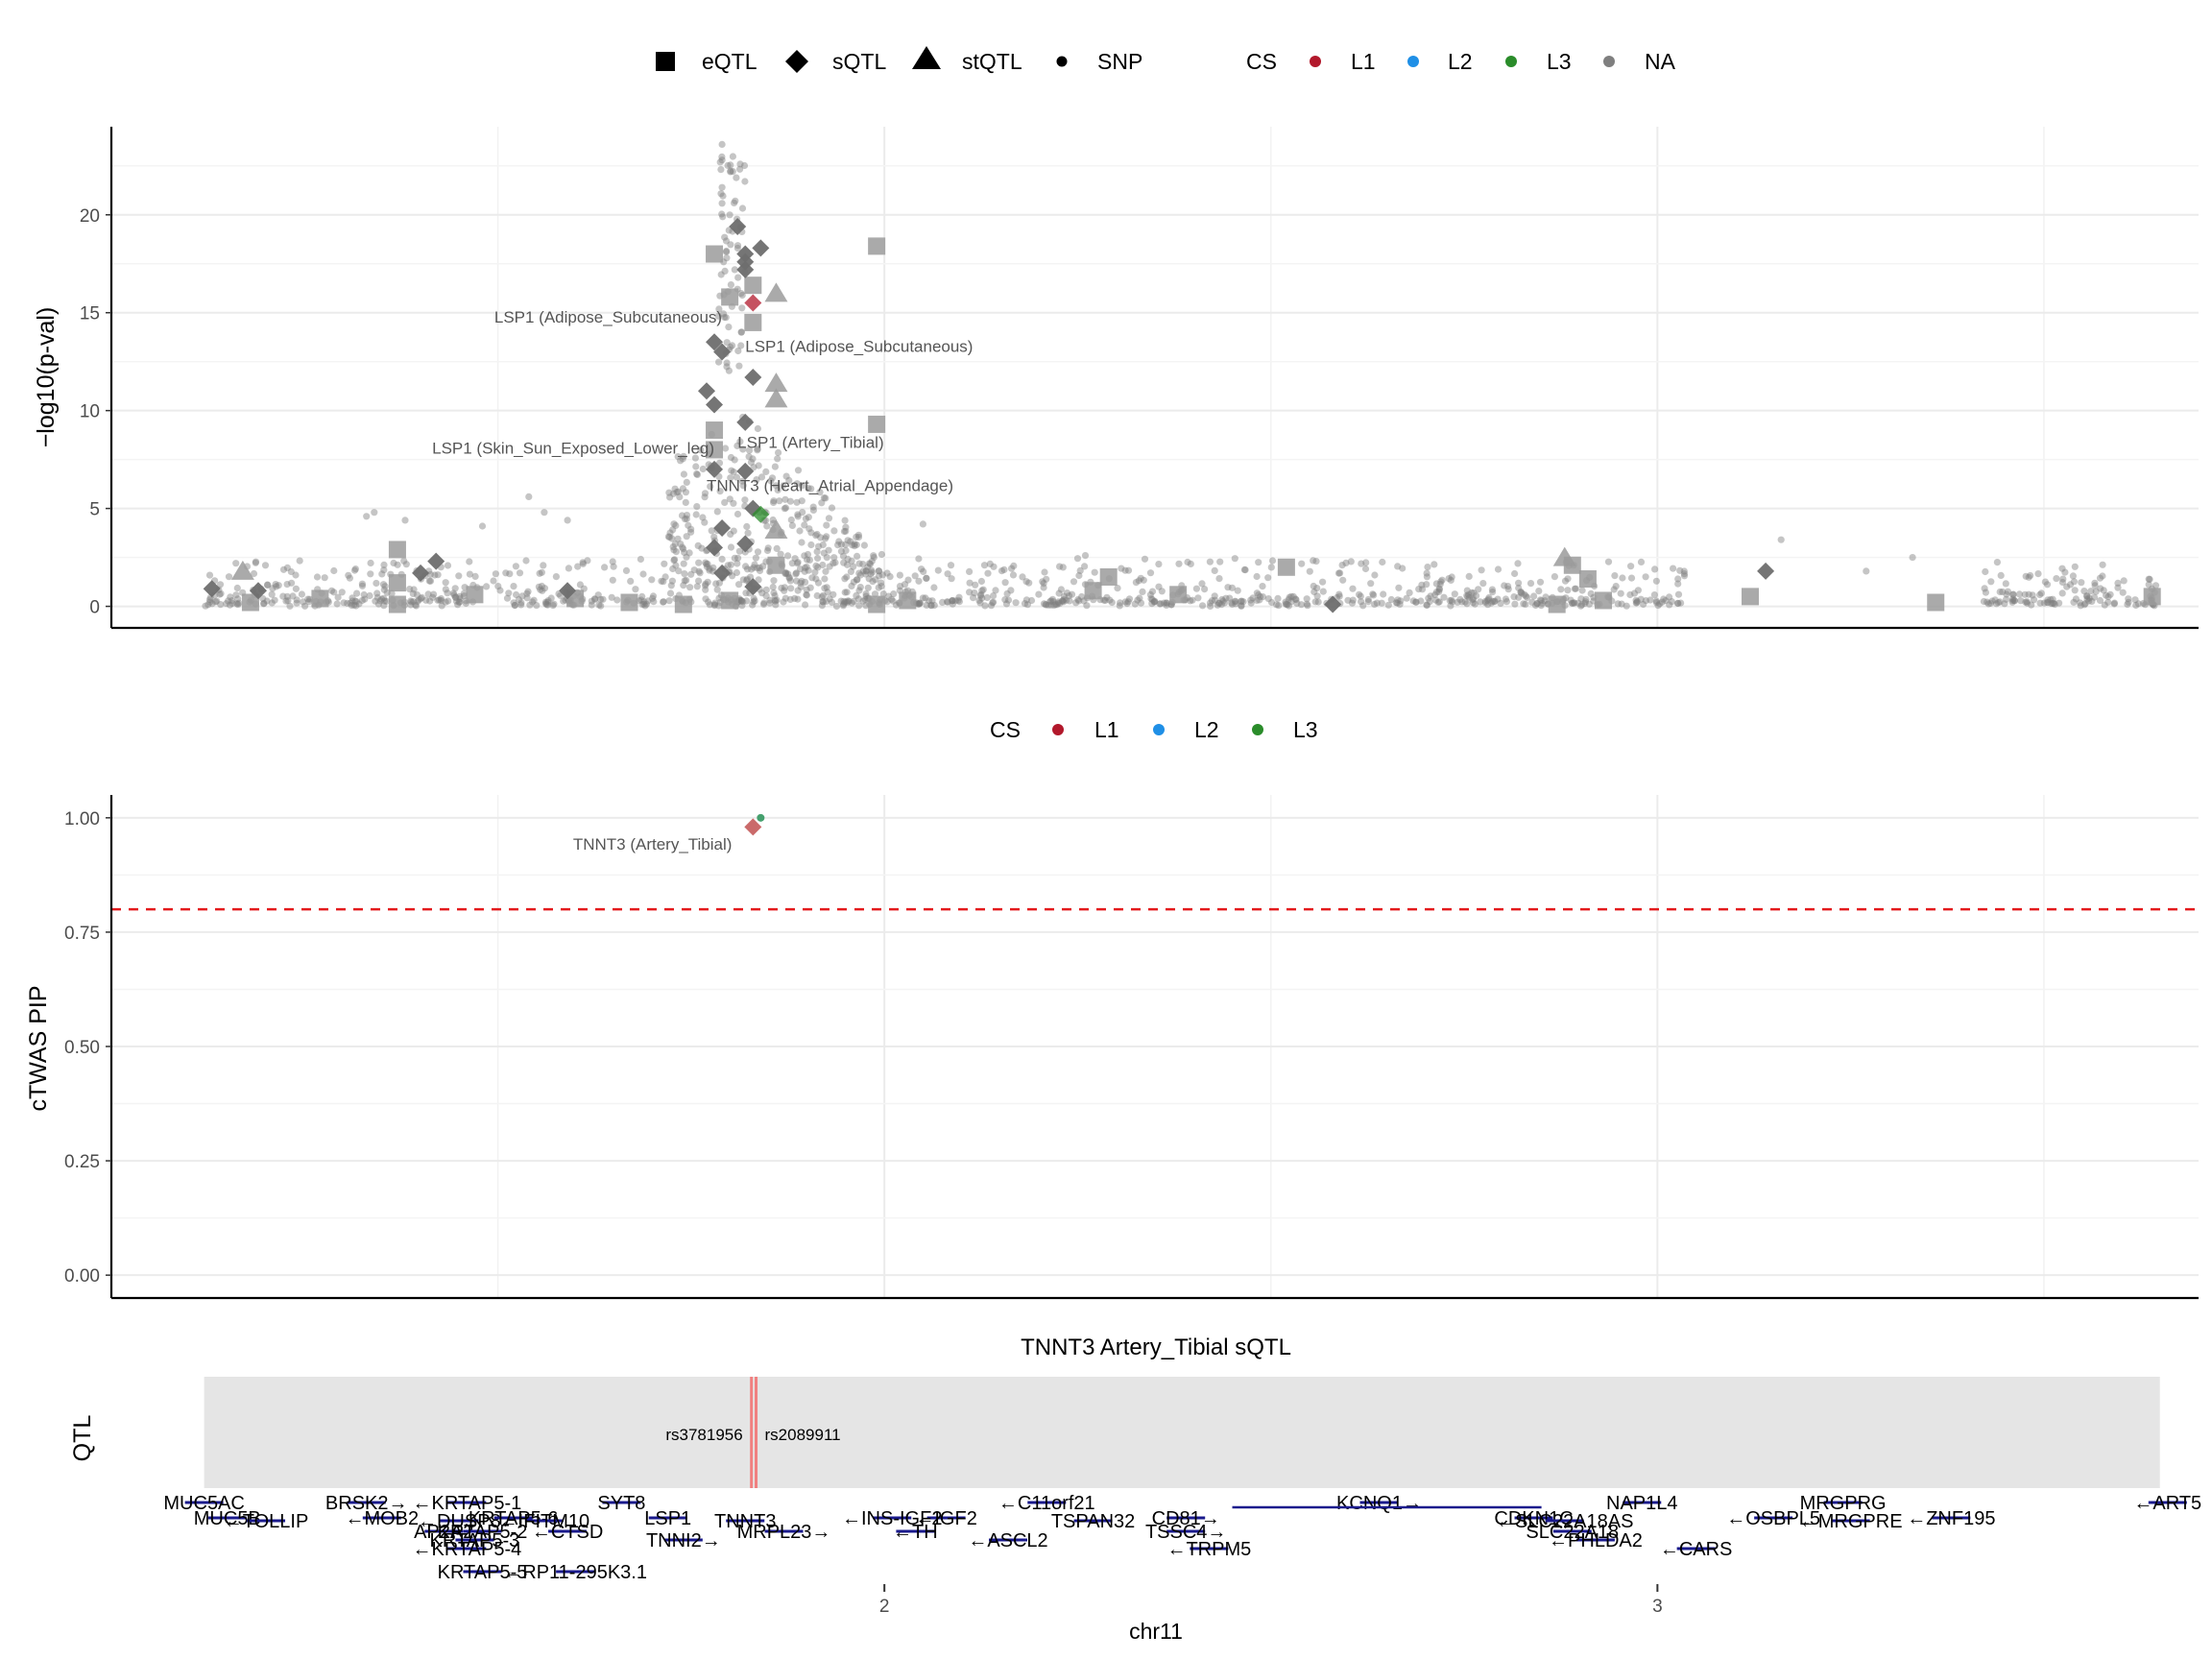  What do you see at coordinates (266, 1522) in the screenshot?
I see `gene-label: ←TOLLIP` at bounding box center [266, 1522].